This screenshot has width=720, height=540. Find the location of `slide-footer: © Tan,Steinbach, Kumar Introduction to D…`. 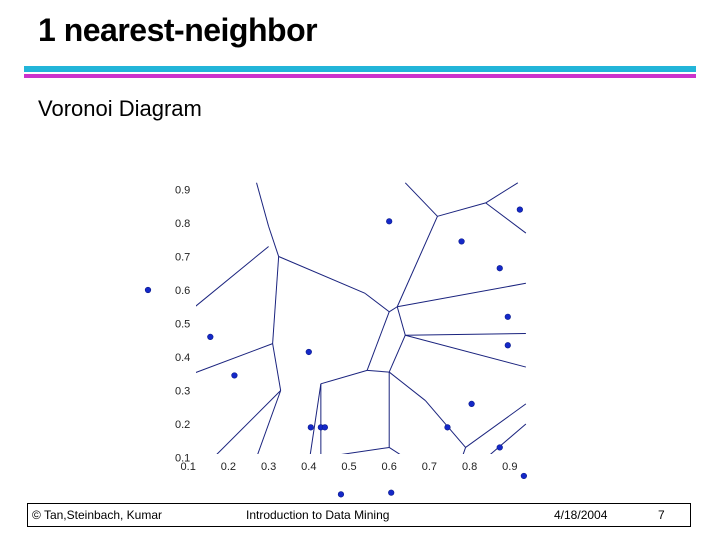

slide-footer: © Tan,Steinbach, Kumar Introduction to D… is located at coordinates (359, 515).